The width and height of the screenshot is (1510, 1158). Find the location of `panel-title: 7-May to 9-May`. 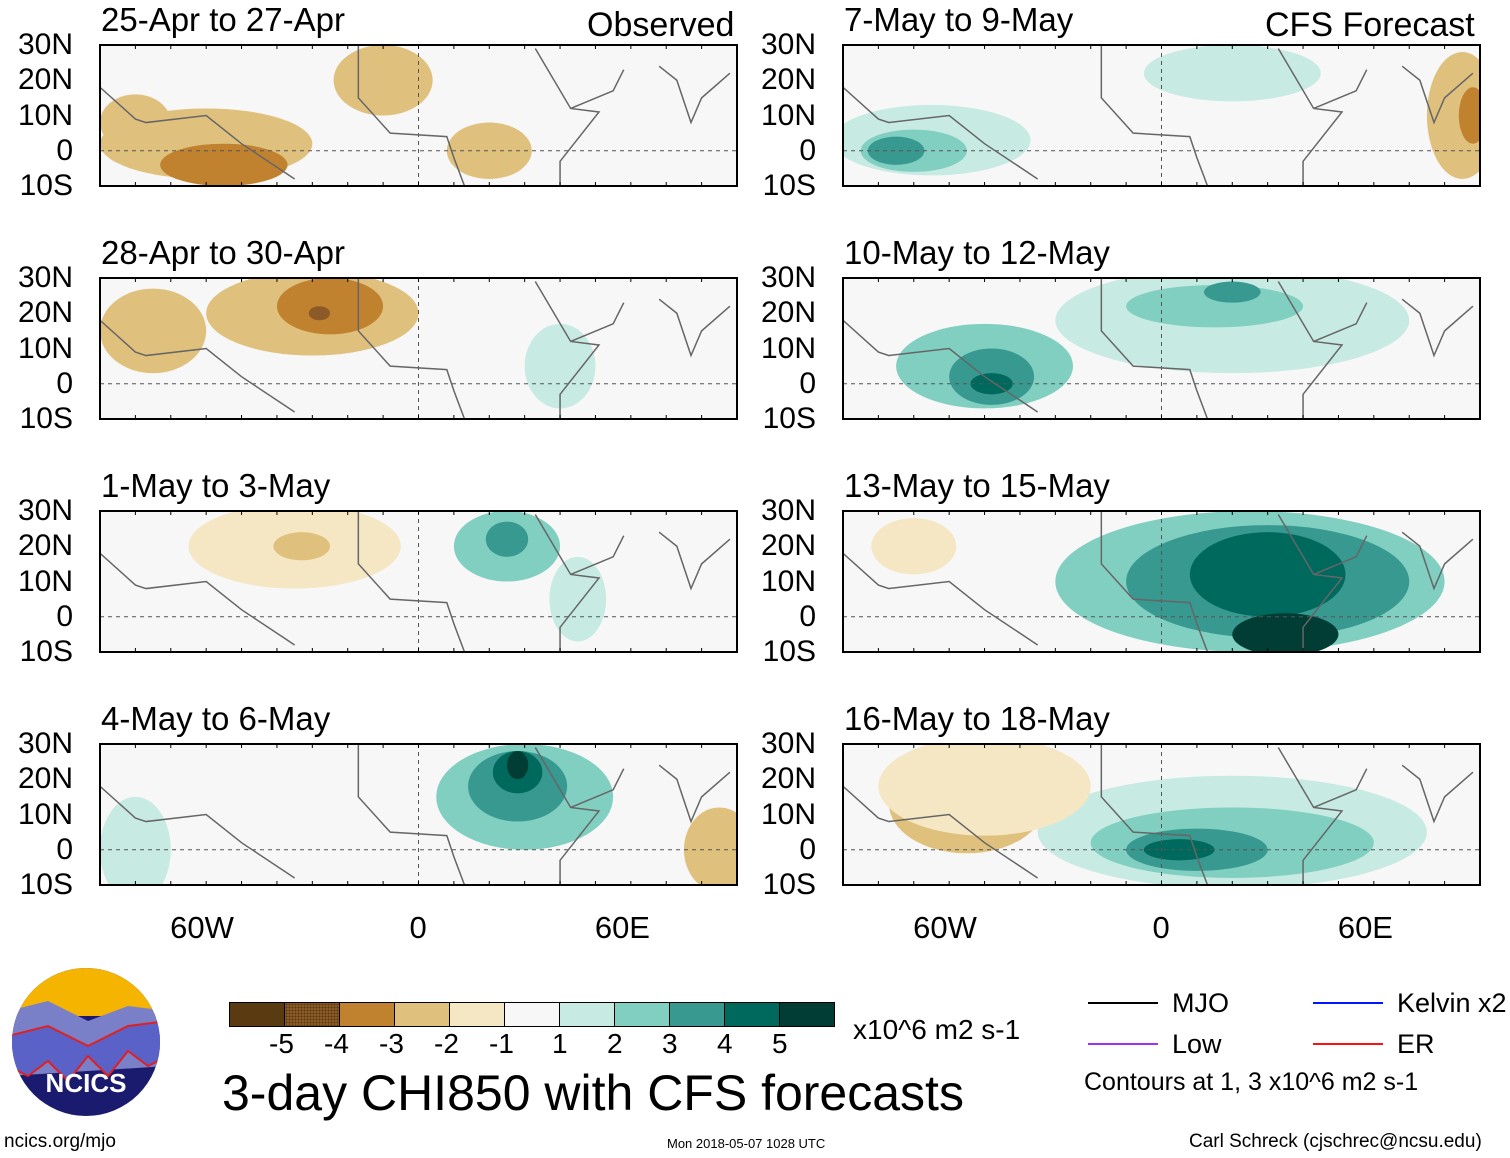

panel-title: 7-May to 9-May is located at coordinates (959, 19).